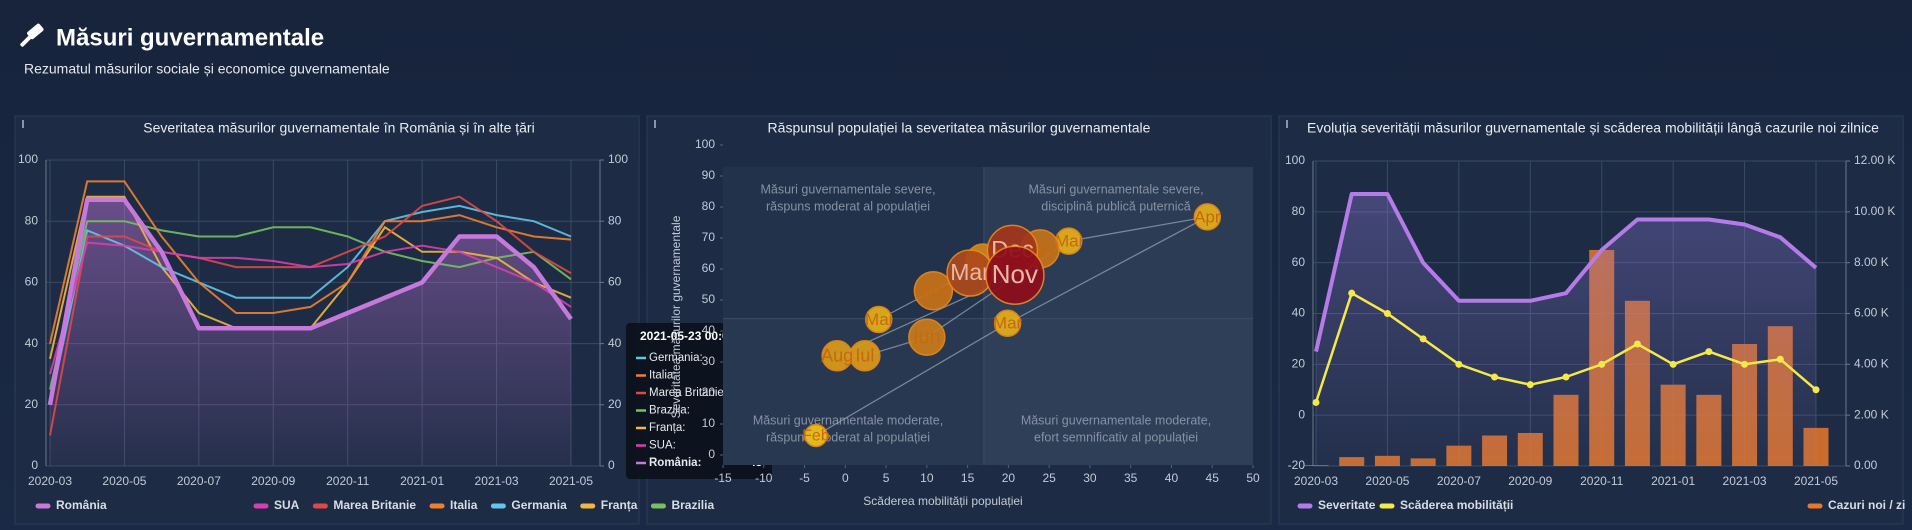 The image size is (1912, 530). What do you see at coordinates (1090, 478) in the screenshot?
I see `x-tick-label: 30` at bounding box center [1090, 478].